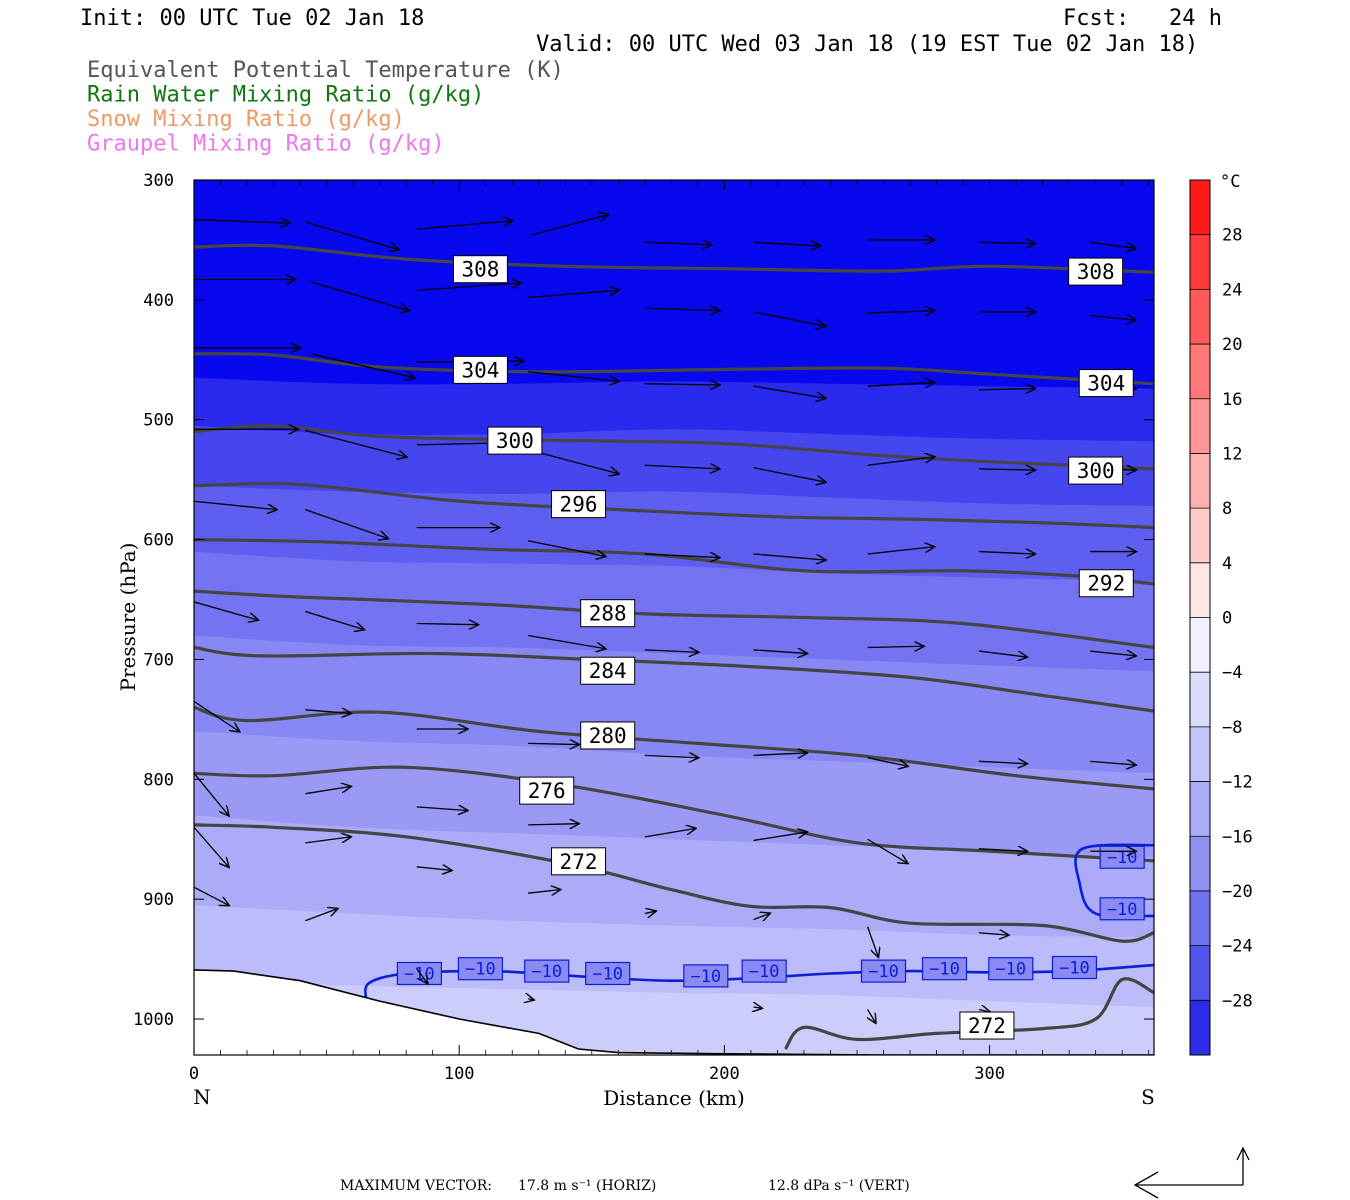 This screenshot has width=1350, height=1200. What do you see at coordinates (158, 181) in the screenshot?
I see `y-tick-label: 300` at bounding box center [158, 181].